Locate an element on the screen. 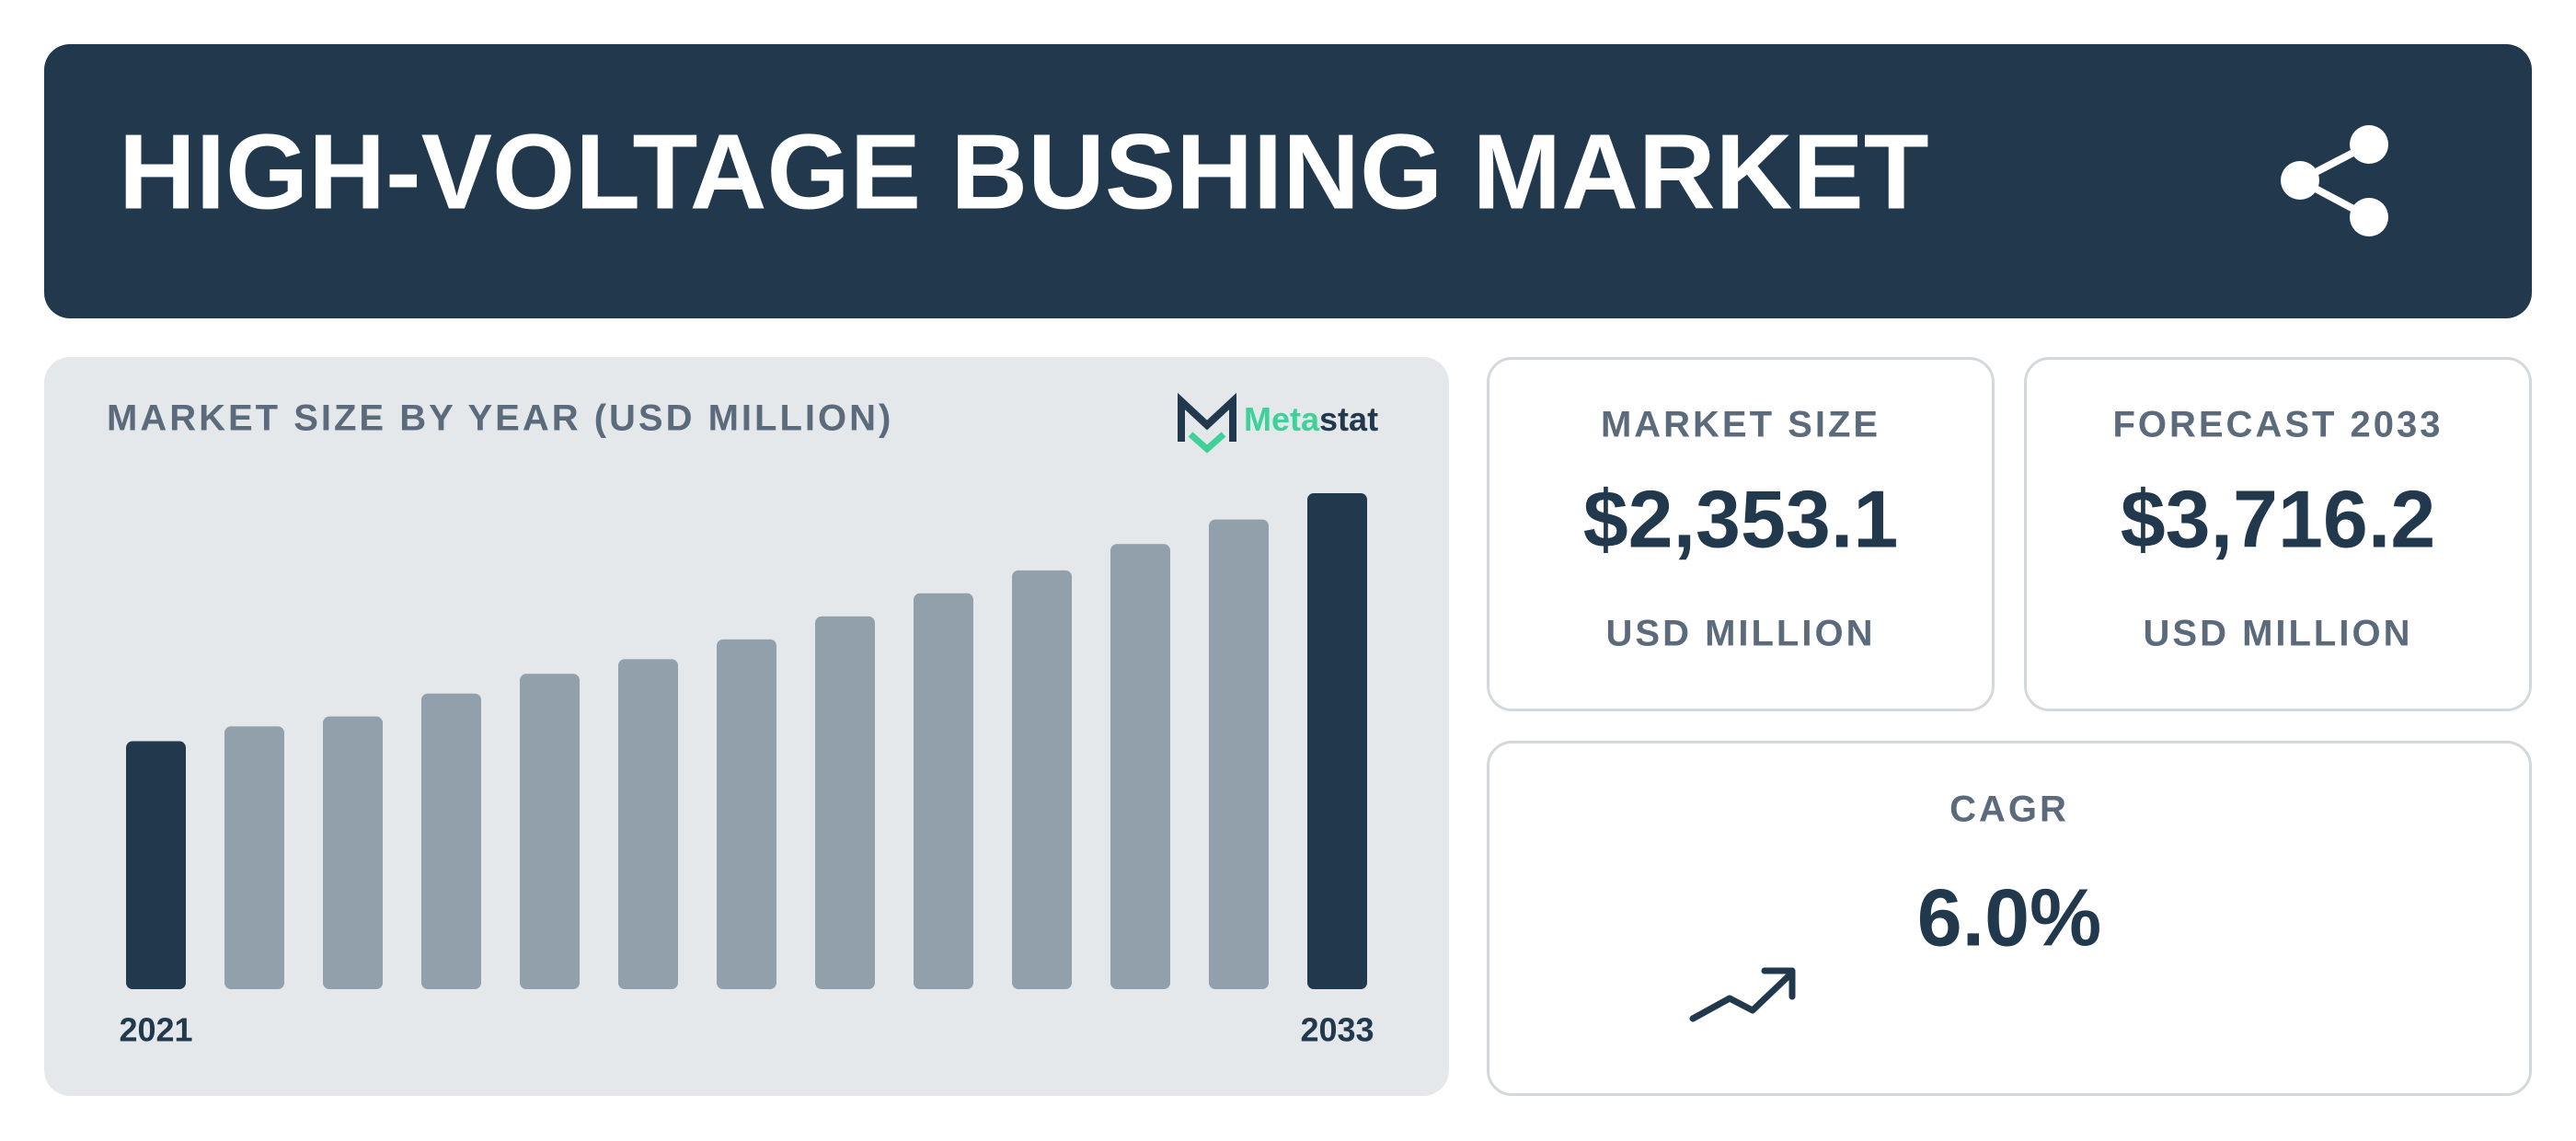  x-tick-label: 2021 is located at coordinates (155, 1030).